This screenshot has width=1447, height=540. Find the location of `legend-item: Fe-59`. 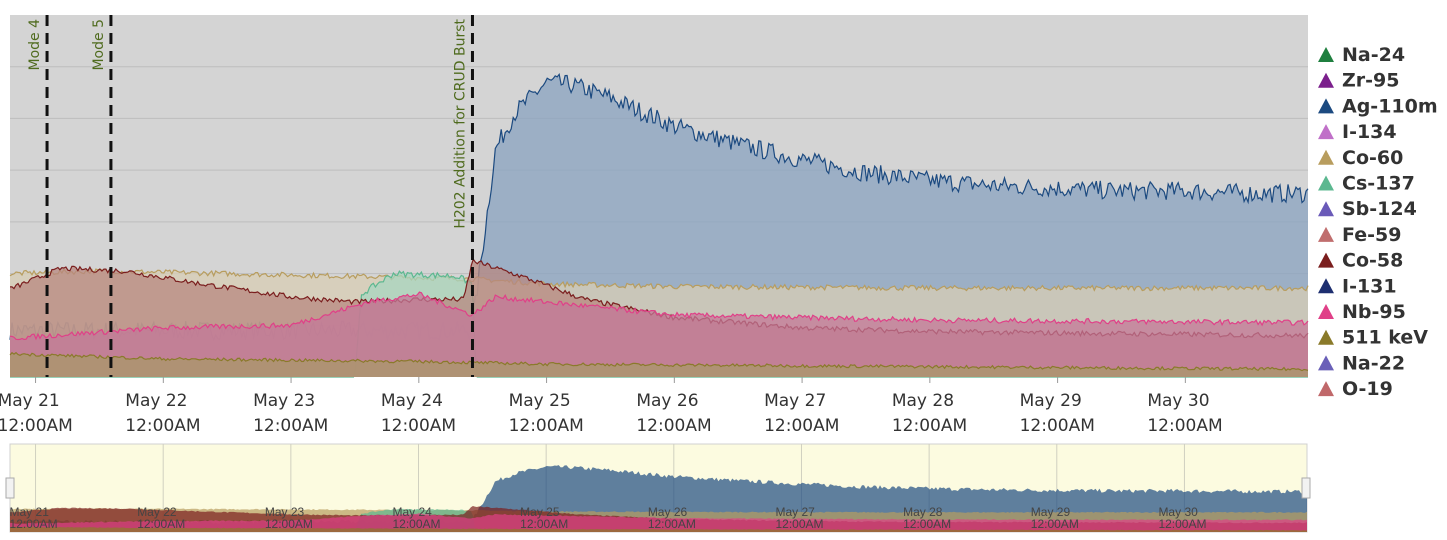

legend-item: Fe-59 is located at coordinates (1359, 235).